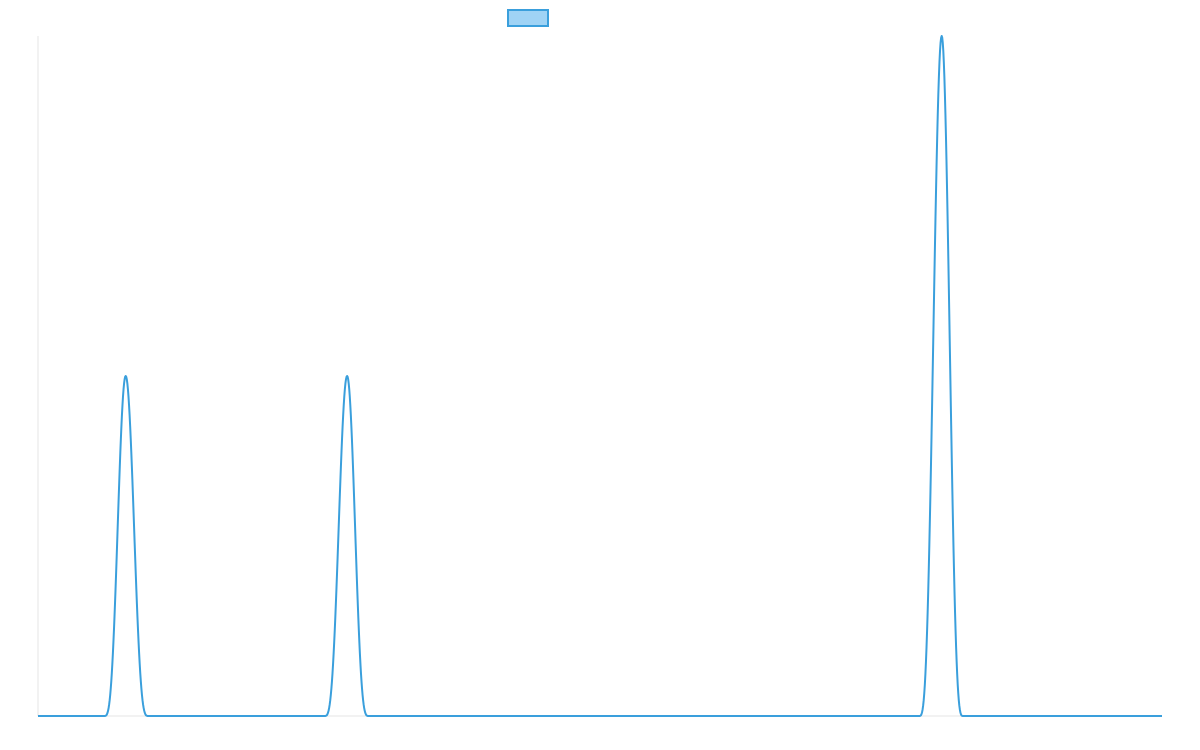 Image resolution: width=1200 pixels, height=750 pixels. I want to click on legend-swatch, so click(528, 18).